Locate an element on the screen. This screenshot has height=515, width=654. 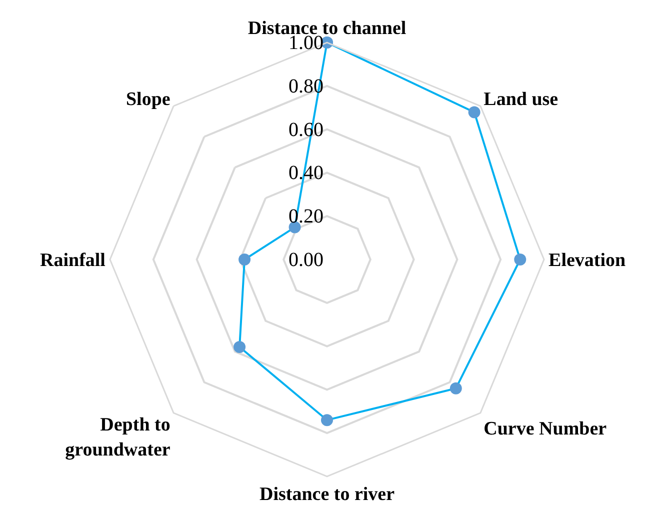
spoke-label: Land use is located at coordinates (521, 99).